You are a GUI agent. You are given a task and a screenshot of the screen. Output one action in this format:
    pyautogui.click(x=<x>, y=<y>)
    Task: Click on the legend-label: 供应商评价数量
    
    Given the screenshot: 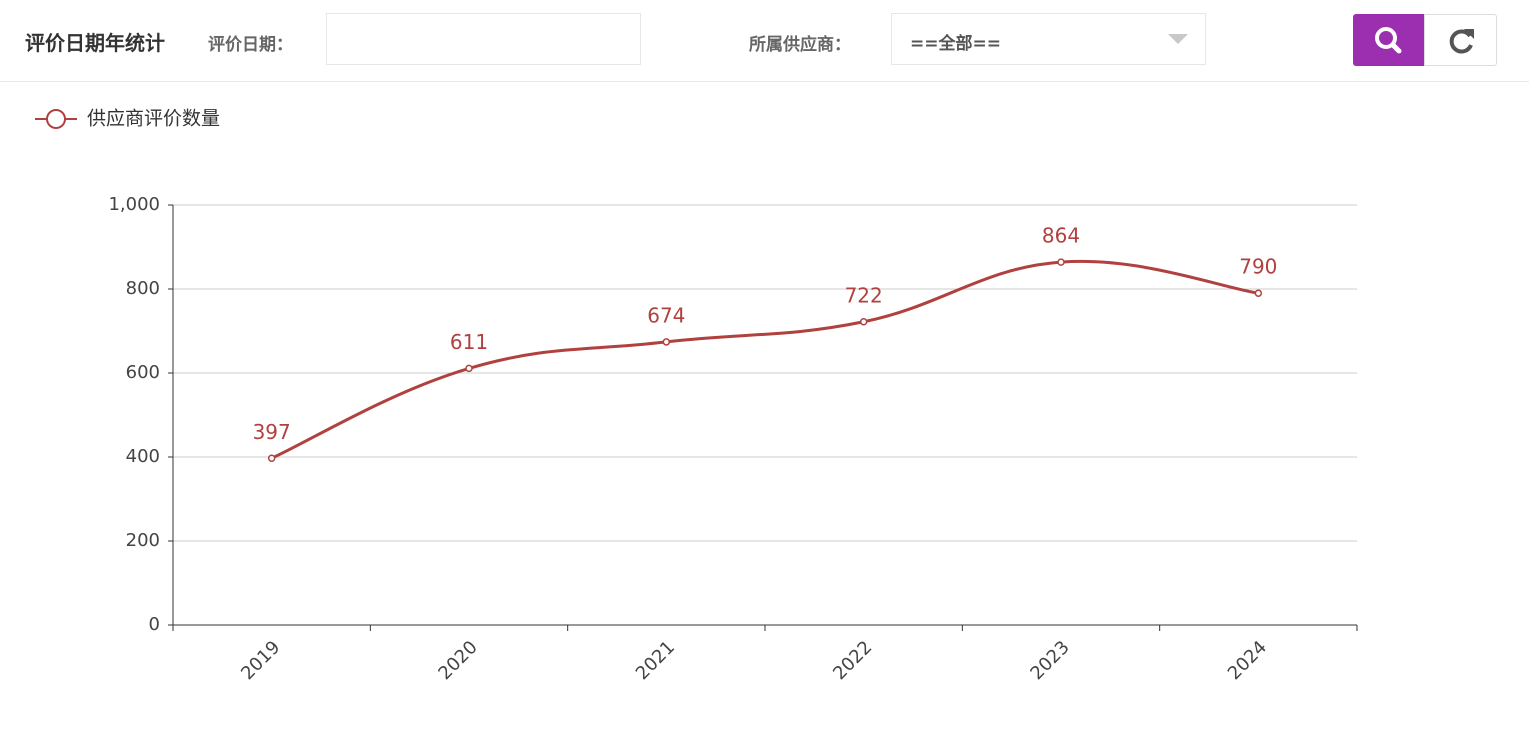 What is the action you would take?
    pyautogui.click(x=153, y=119)
    